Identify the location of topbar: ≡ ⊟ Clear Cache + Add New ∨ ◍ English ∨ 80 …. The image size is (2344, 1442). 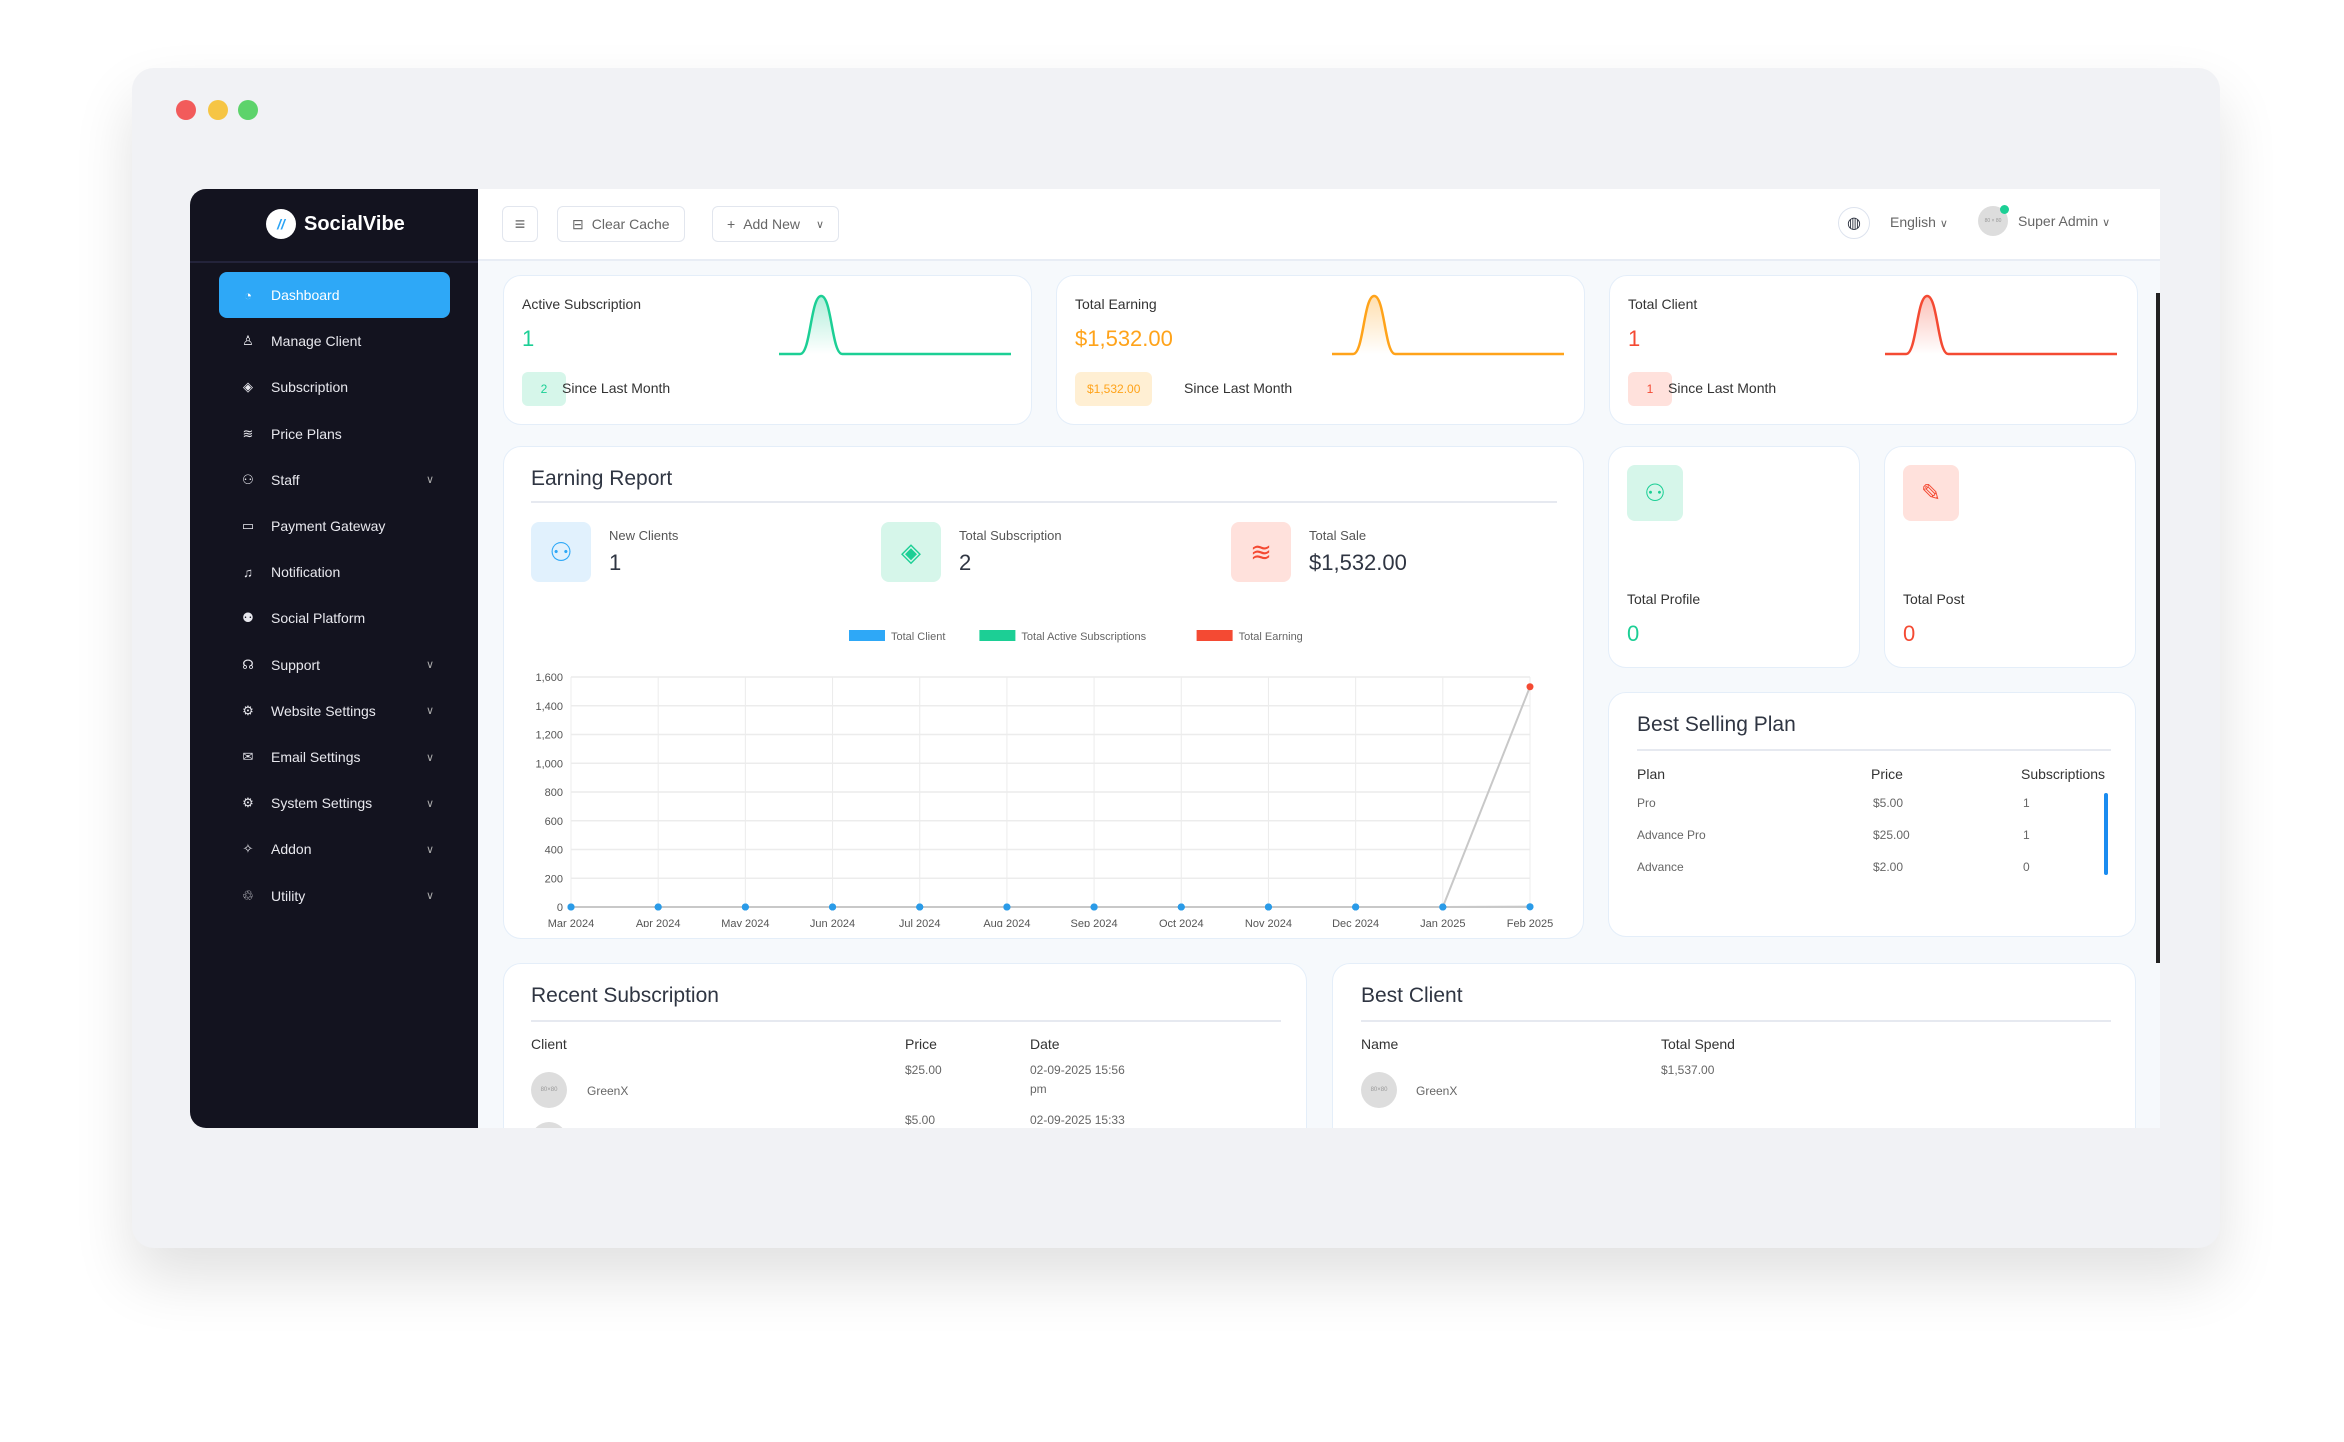
(1319, 225).